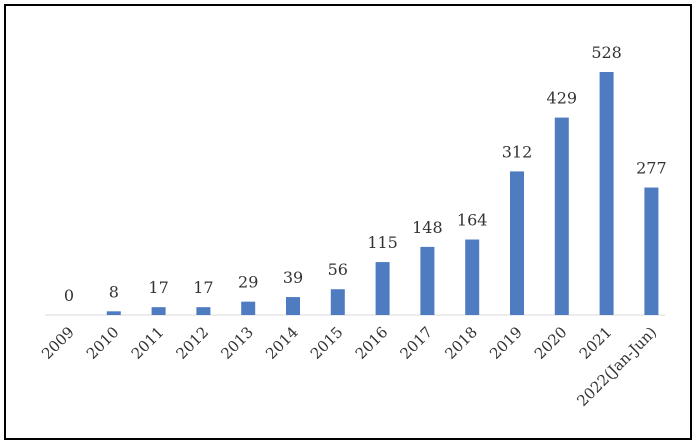 Image resolution: width=697 pixels, height=445 pixels. I want to click on data-label-2022(Jan-Jun): 277, so click(651, 168).